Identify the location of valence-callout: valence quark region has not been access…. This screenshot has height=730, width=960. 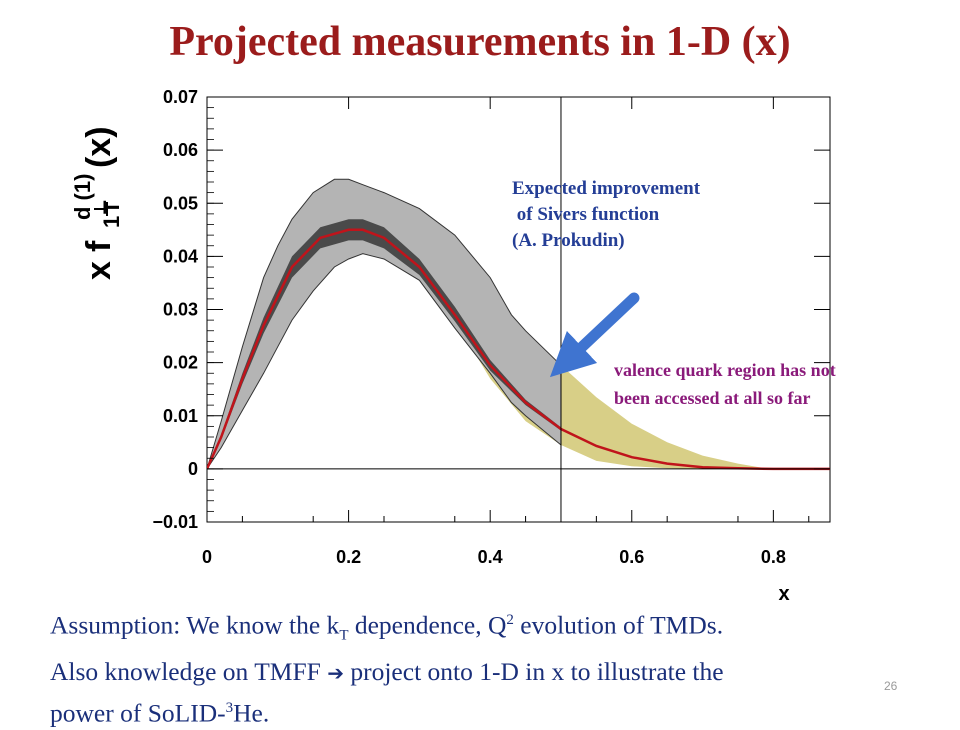
(725, 384).